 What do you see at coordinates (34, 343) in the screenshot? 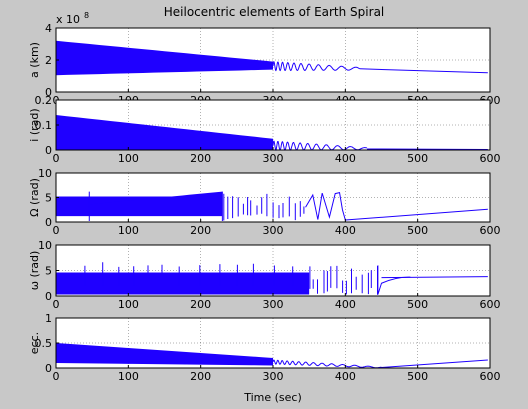
I see `y-axis-label: ecc.` at bounding box center [34, 343].